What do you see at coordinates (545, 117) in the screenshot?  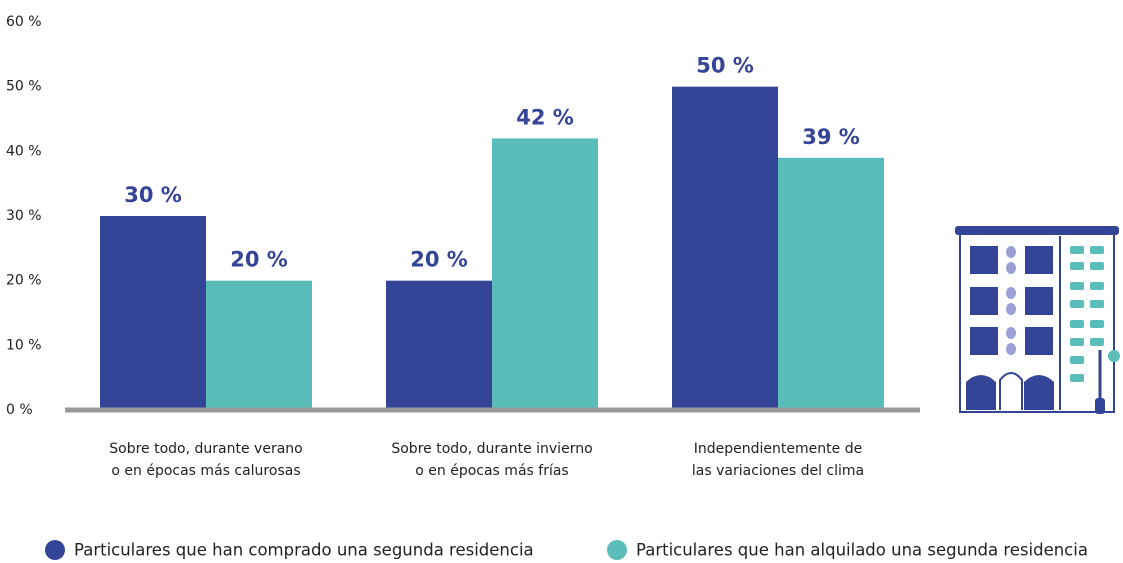 I see `value-label: 42 %` at bounding box center [545, 117].